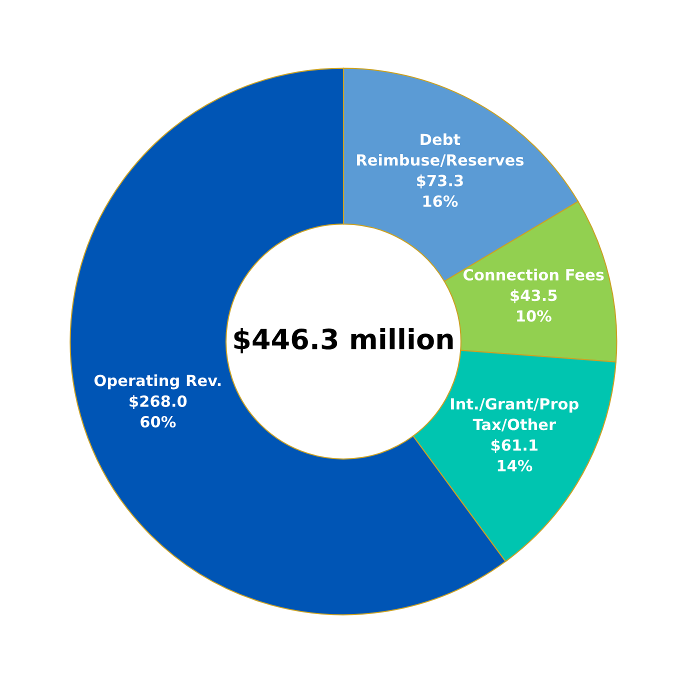 The image size is (687, 683). I want to click on data-label: $268.0 60%, so click(158, 411).